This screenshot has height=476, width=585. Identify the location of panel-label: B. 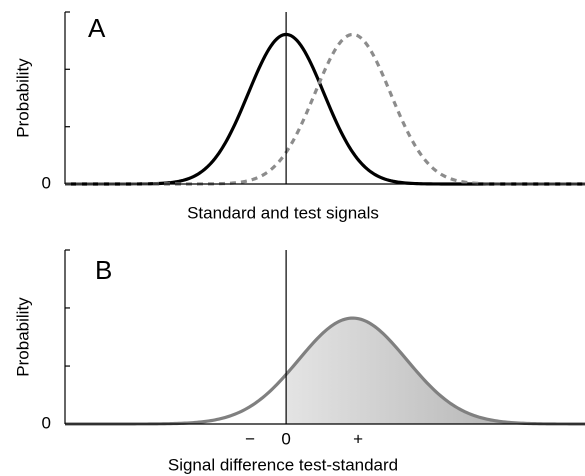
(103, 270).